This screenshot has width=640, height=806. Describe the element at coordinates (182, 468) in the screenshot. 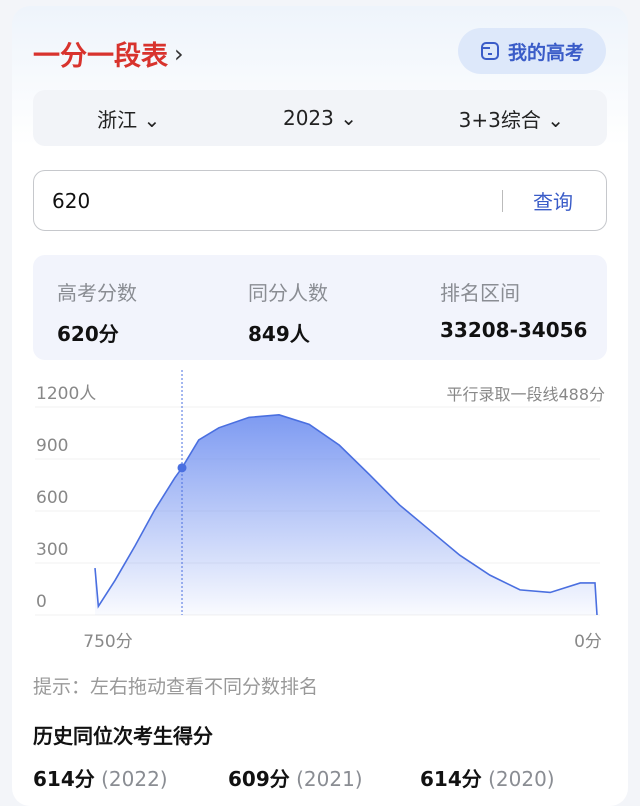

I see `selected-point` at that location.